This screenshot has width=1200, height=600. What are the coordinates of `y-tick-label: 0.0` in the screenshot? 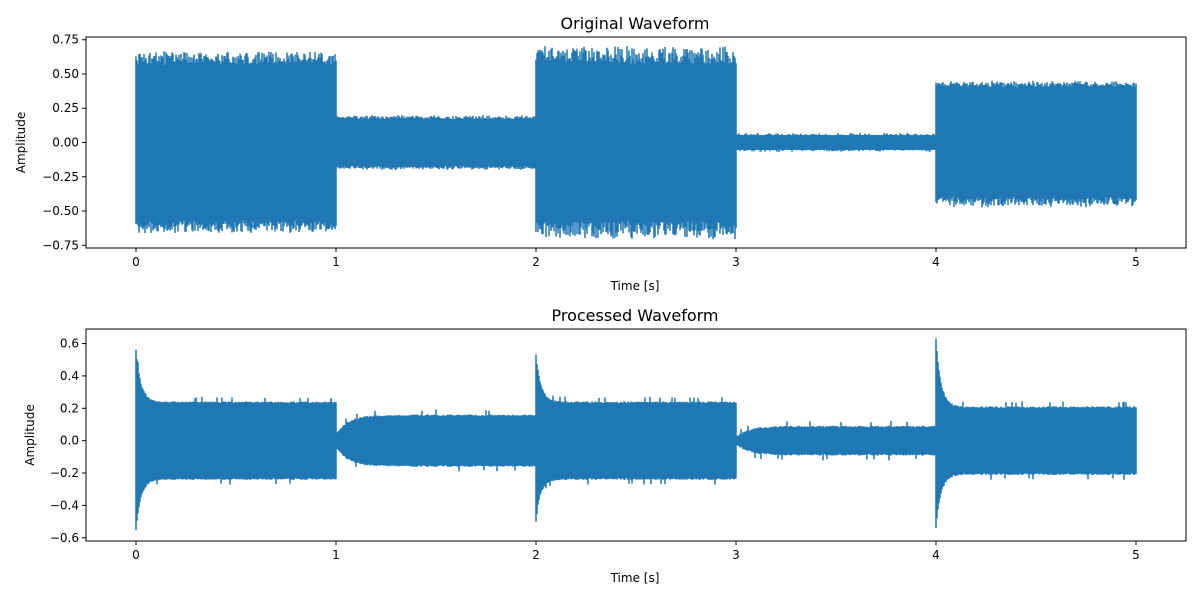 It's located at (69, 441).